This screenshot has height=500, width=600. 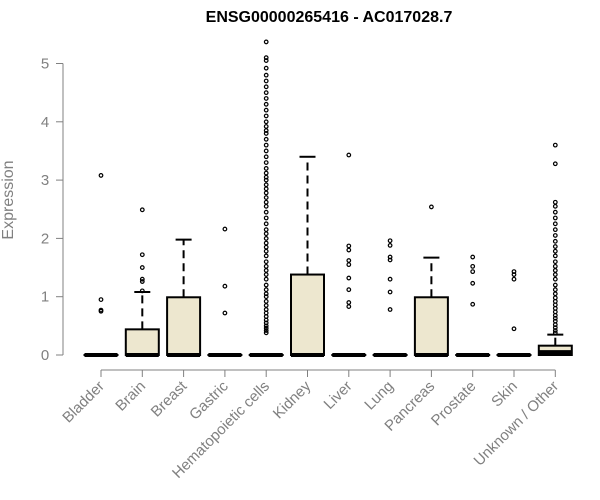 What do you see at coordinates (45, 122) in the screenshot?
I see `y-tick-label: 4` at bounding box center [45, 122].